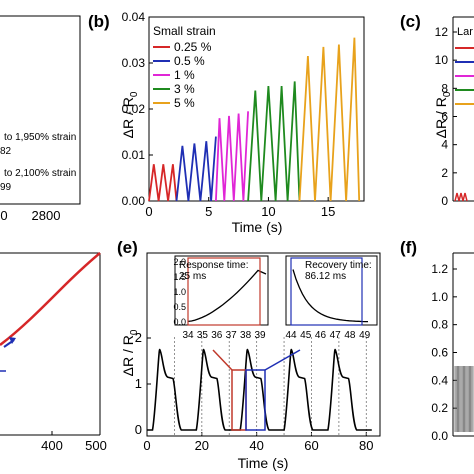 The height and width of the screenshot is (474, 474). What do you see at coordinates (184, 89) in the screenshot?
I see `panel-b-legend-label: 3 %` at bounding box center [184, 89].